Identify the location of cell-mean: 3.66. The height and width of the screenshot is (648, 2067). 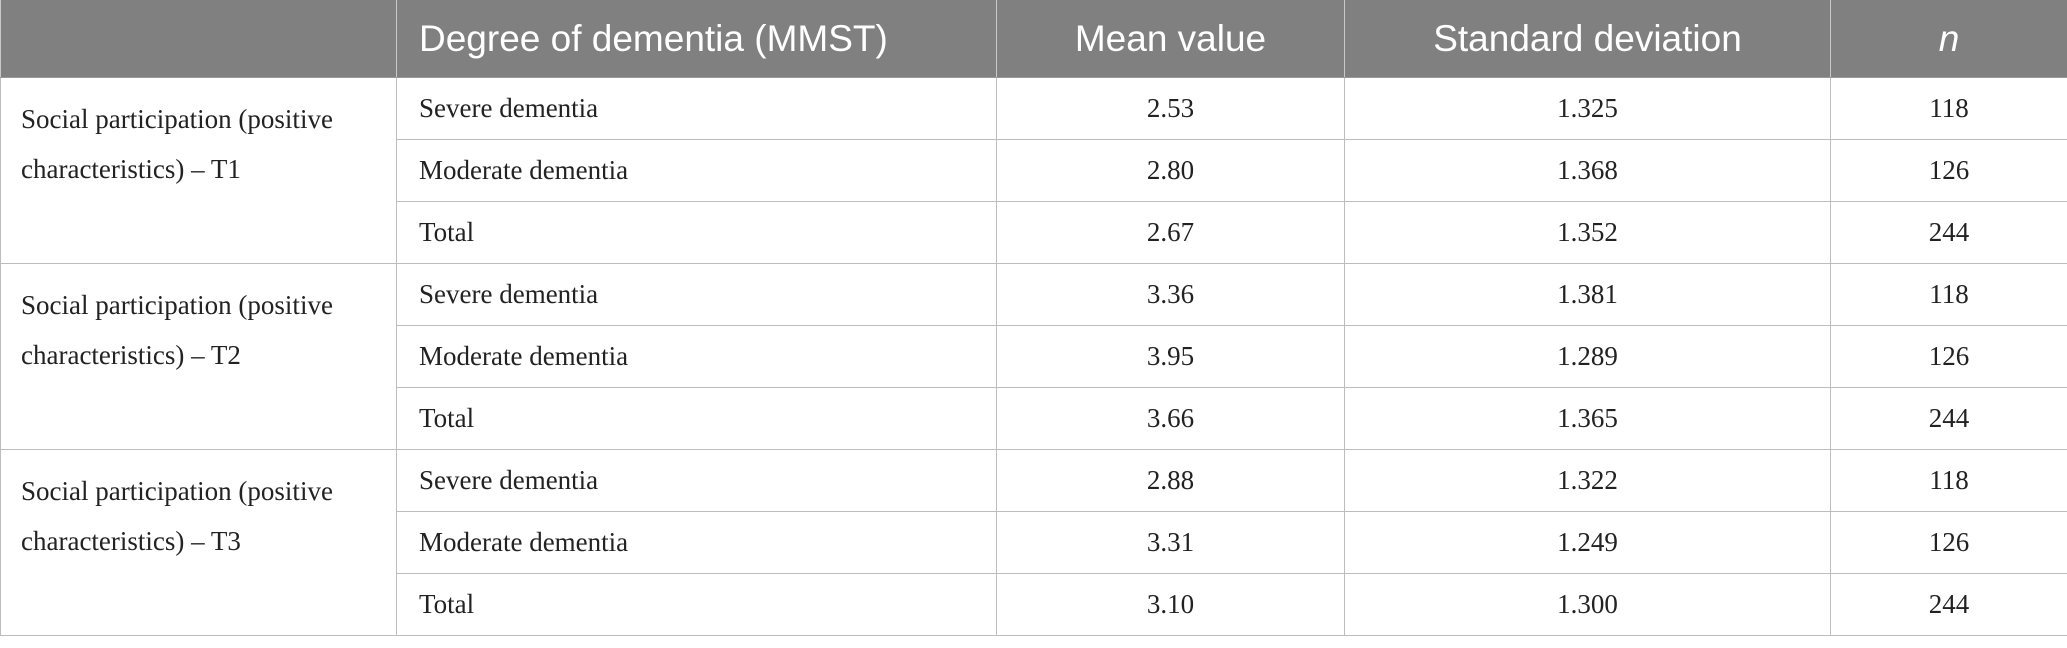
(1170, 418).